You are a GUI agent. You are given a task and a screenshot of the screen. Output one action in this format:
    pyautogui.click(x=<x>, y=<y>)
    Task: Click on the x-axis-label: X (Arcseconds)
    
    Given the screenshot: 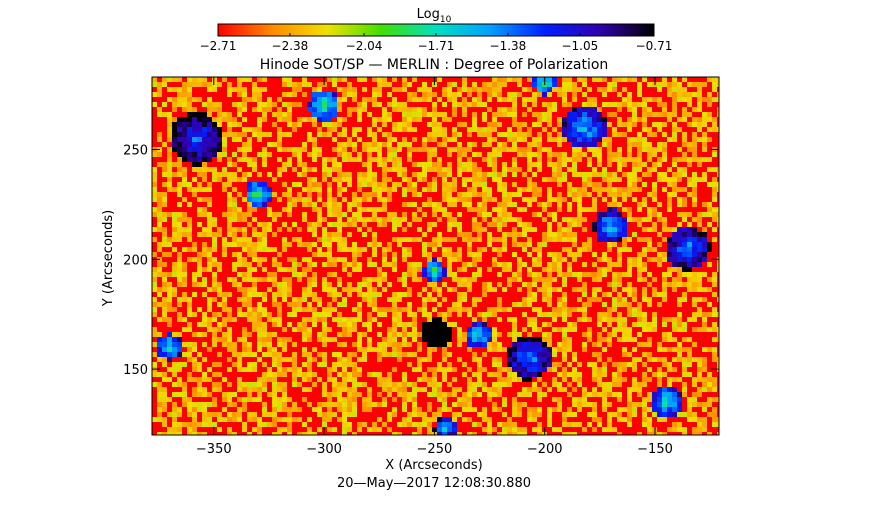 What is the action you would take?
    pyautogui.click(x=433, y=465)
    